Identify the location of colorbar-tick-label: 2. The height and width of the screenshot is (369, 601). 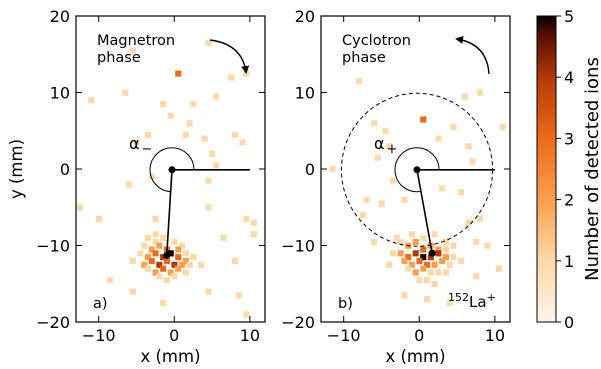
(569, 200).